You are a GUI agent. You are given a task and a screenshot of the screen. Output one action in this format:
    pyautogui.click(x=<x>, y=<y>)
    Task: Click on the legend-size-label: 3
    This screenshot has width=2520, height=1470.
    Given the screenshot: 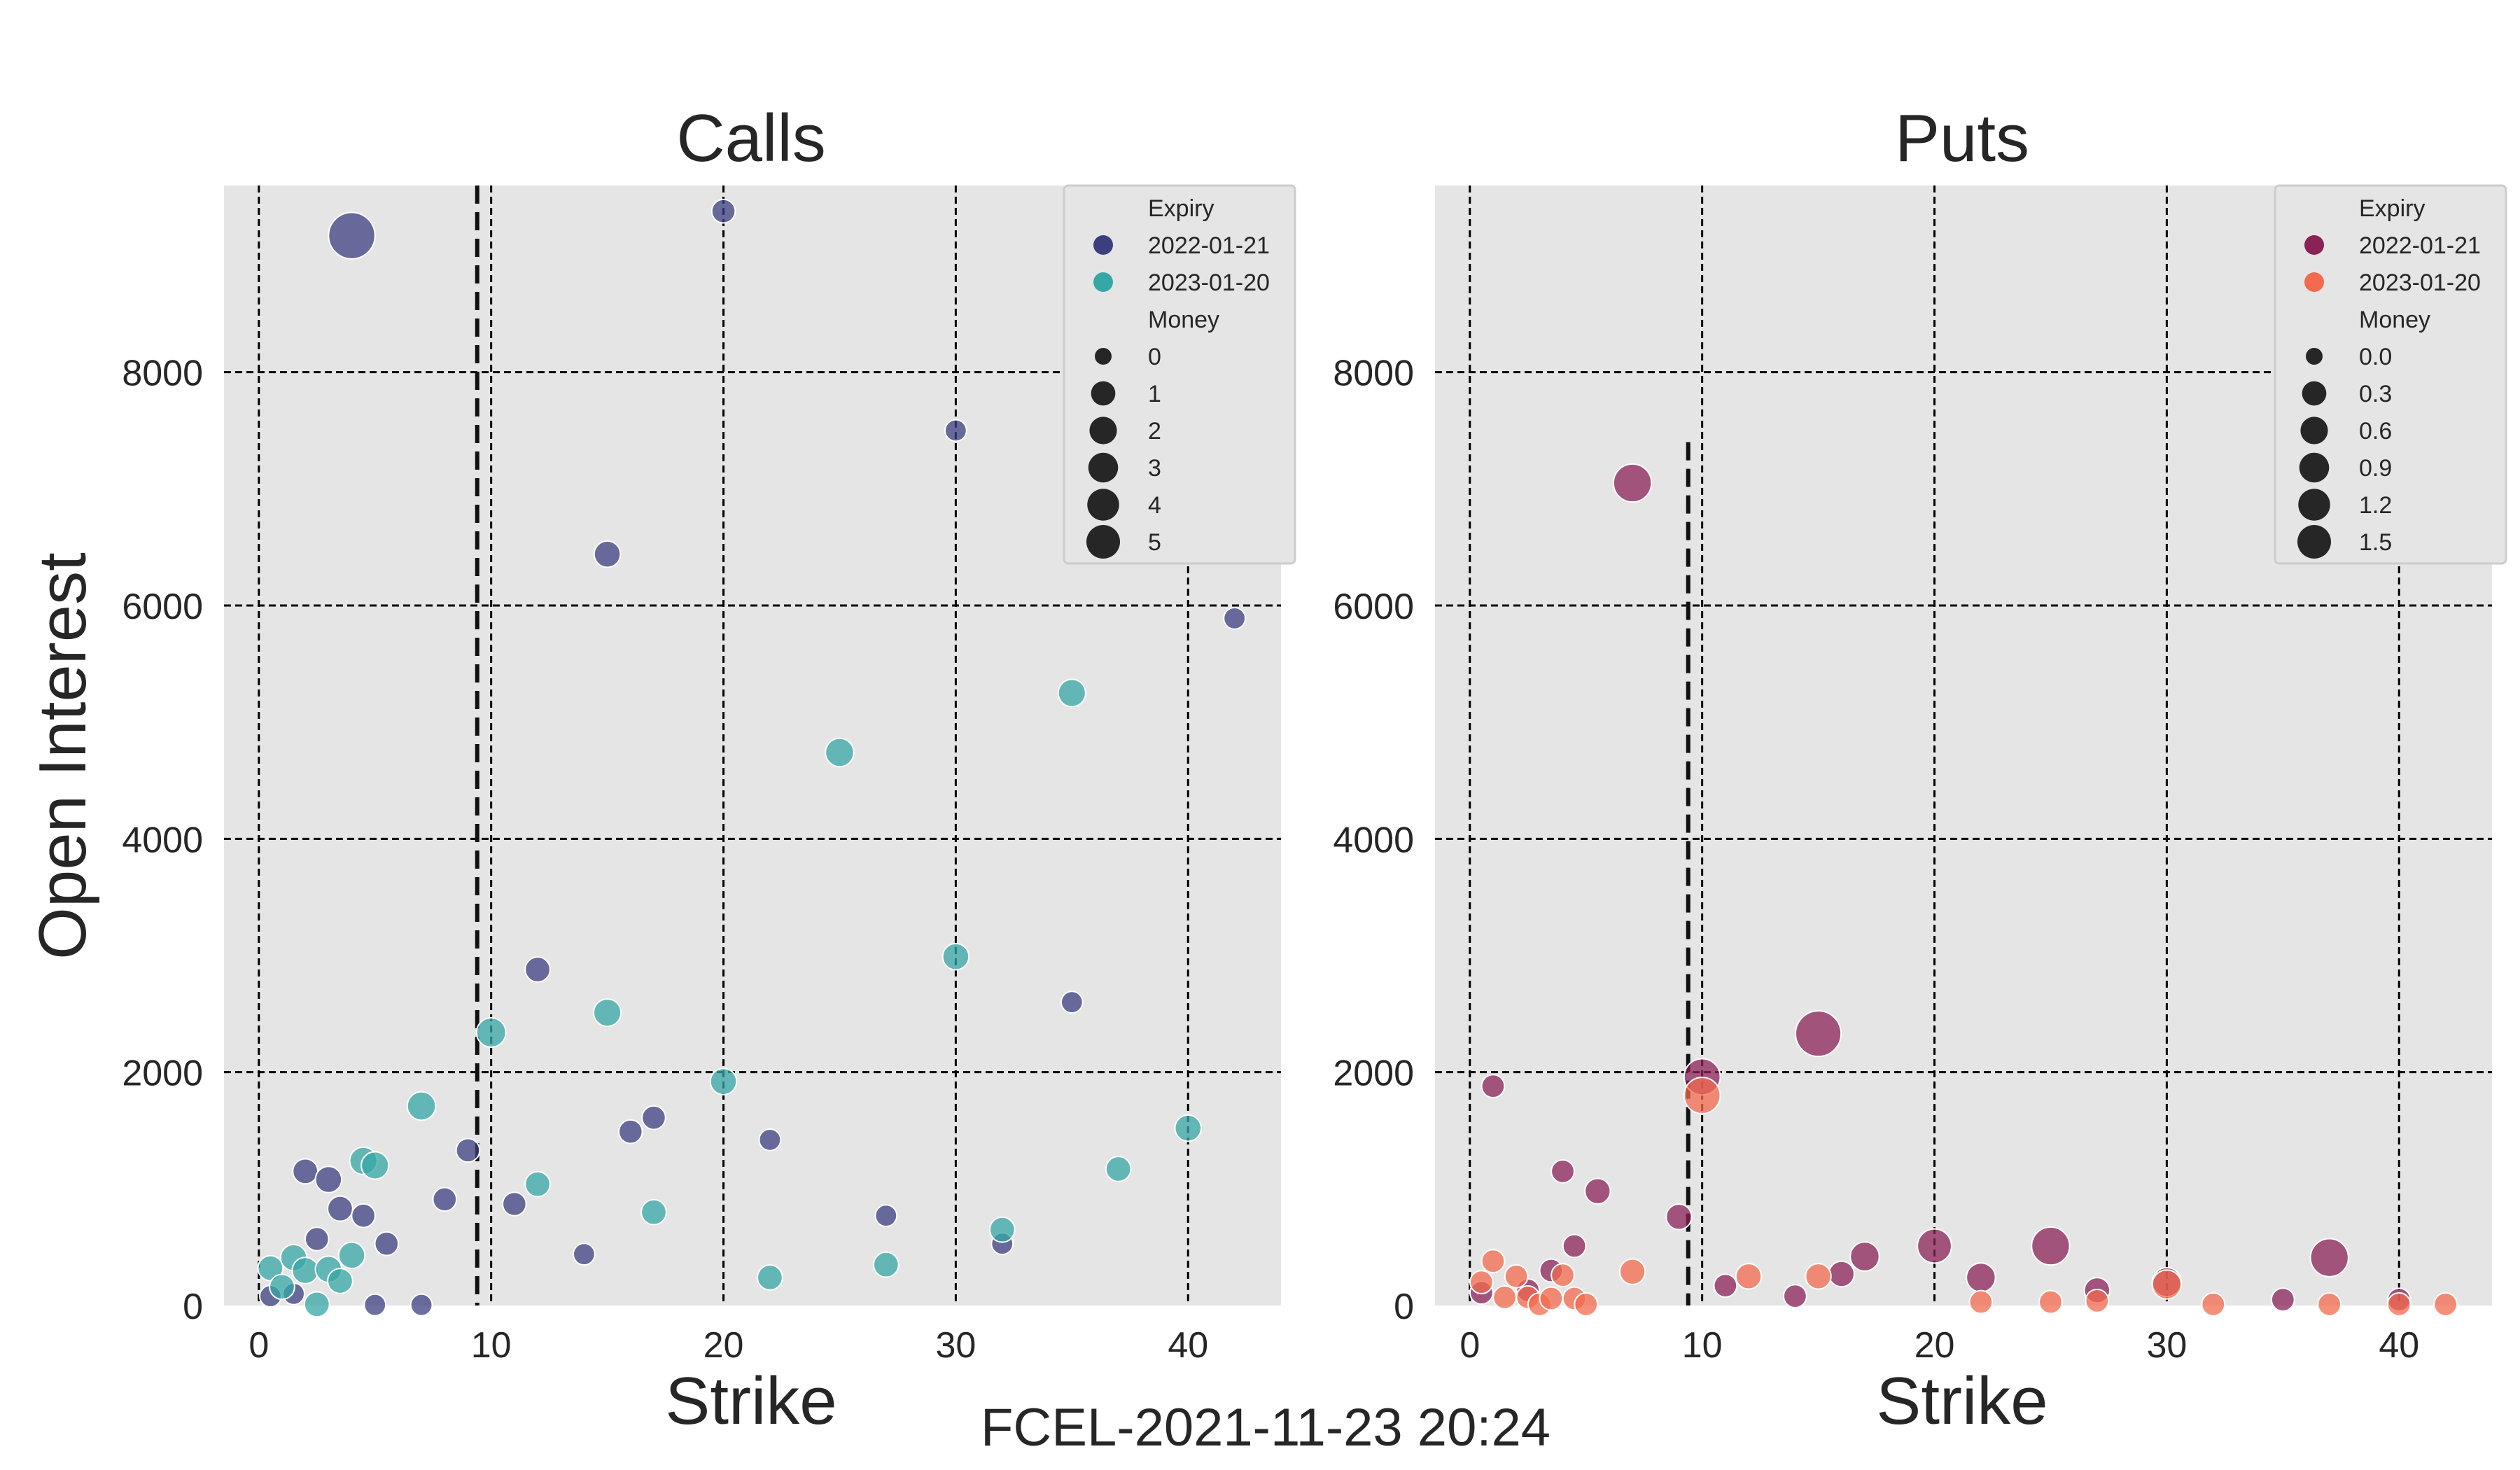 What is the action you would take?
    pyautogui.click(x=1154, y=468)
    